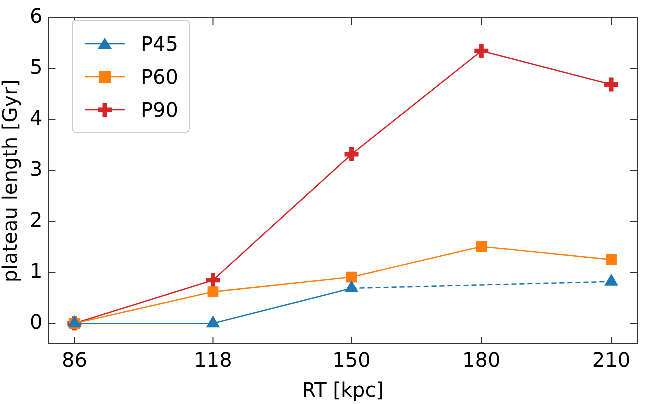  What do you see at coordinates (36, 270) in the screenshot?
I see `y-tick-label: 1` at bounding box center [36, 270].